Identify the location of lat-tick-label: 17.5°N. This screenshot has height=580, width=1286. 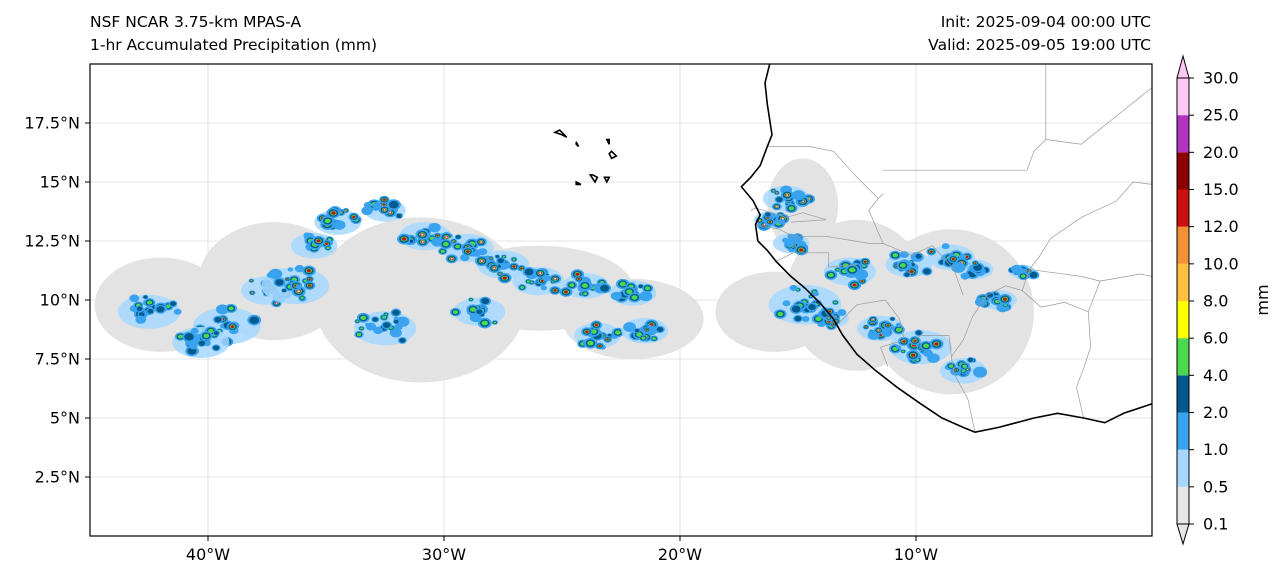
(52, 123).